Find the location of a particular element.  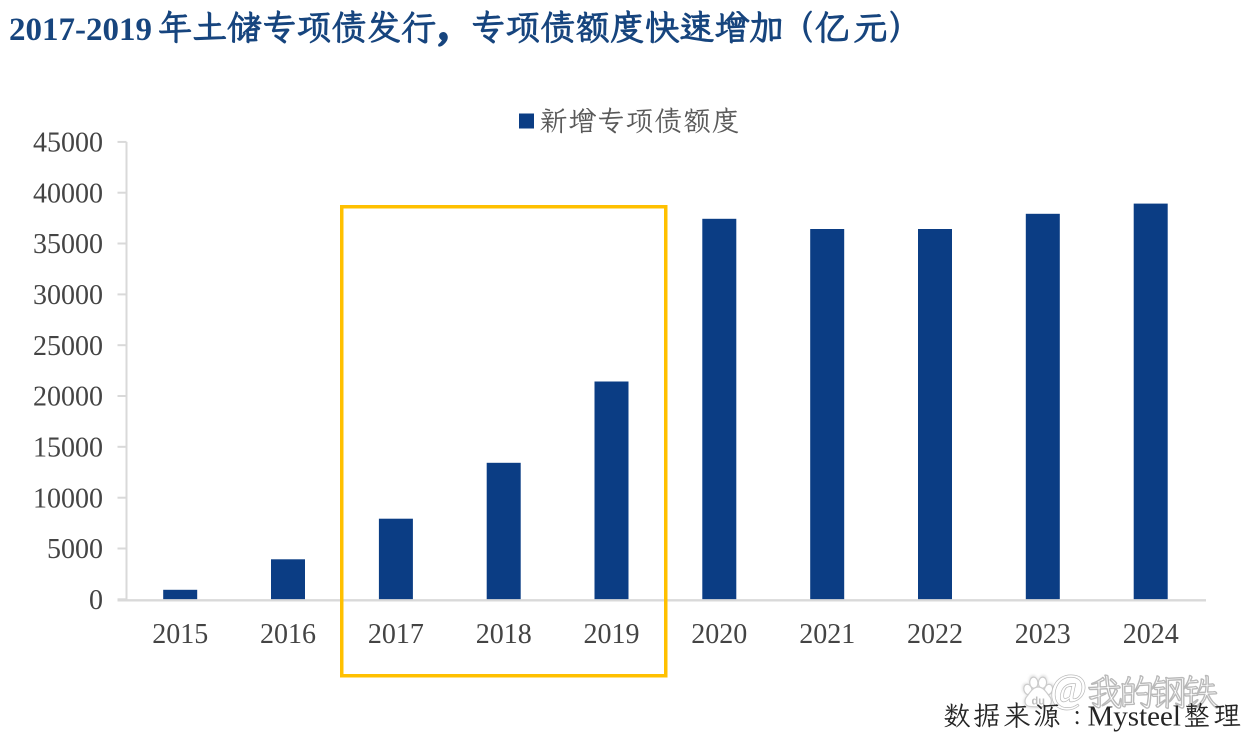

svg-text: 2018 is located at coordinates (504, 634).